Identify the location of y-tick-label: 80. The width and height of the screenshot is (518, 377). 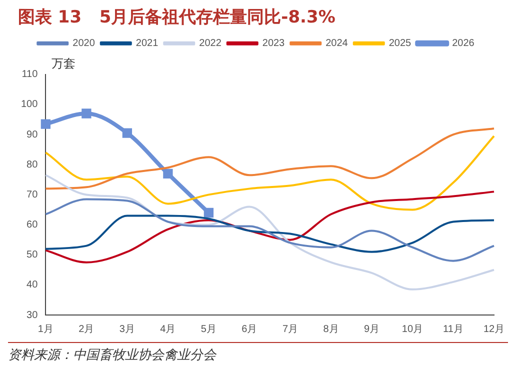
(32, 164).